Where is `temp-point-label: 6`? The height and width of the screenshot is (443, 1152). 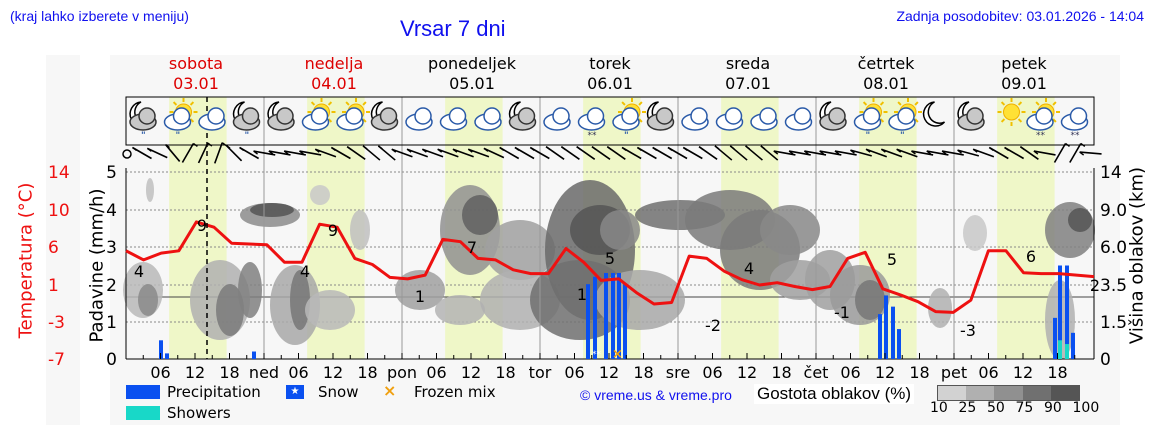 temp-point-label: 6 is located at coordinates (1031, 256).